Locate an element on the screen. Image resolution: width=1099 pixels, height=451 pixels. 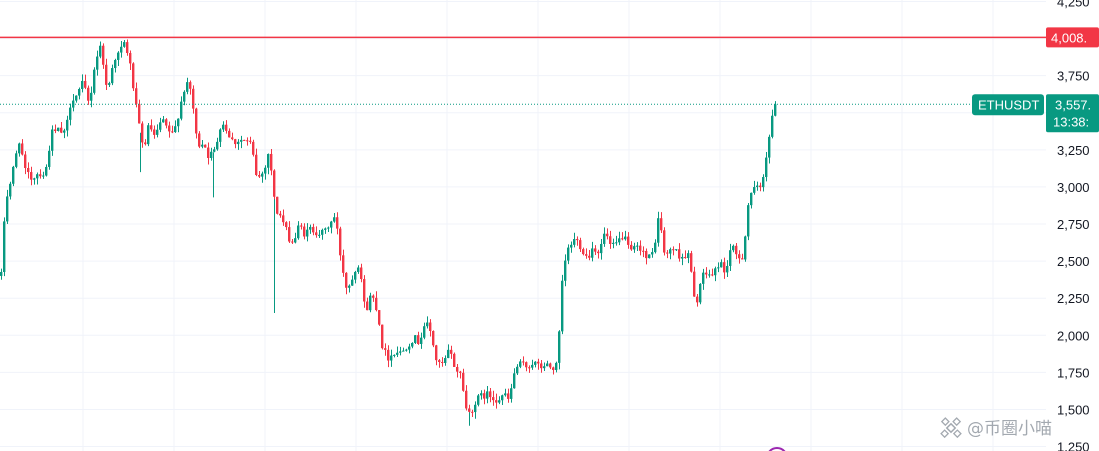
y-tick-label: 1,250 is located at coordinates (1073, 445).